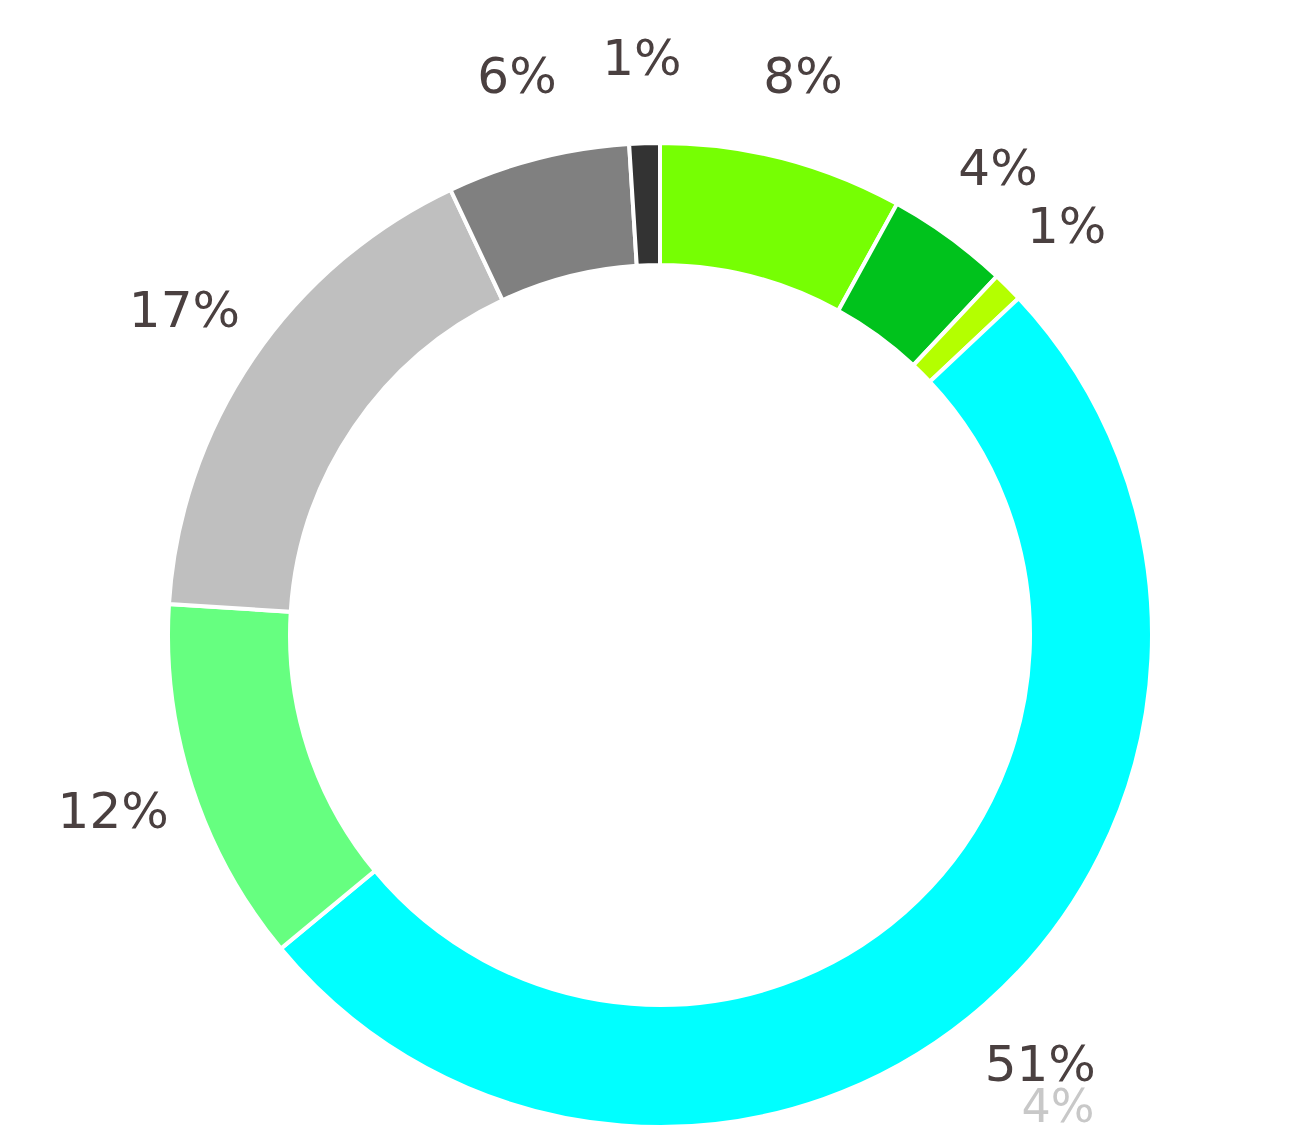  What do you see at coordinates (113, 810) in the screenshot?
I see `data-label: 12%` at bounding box center [113, 810].